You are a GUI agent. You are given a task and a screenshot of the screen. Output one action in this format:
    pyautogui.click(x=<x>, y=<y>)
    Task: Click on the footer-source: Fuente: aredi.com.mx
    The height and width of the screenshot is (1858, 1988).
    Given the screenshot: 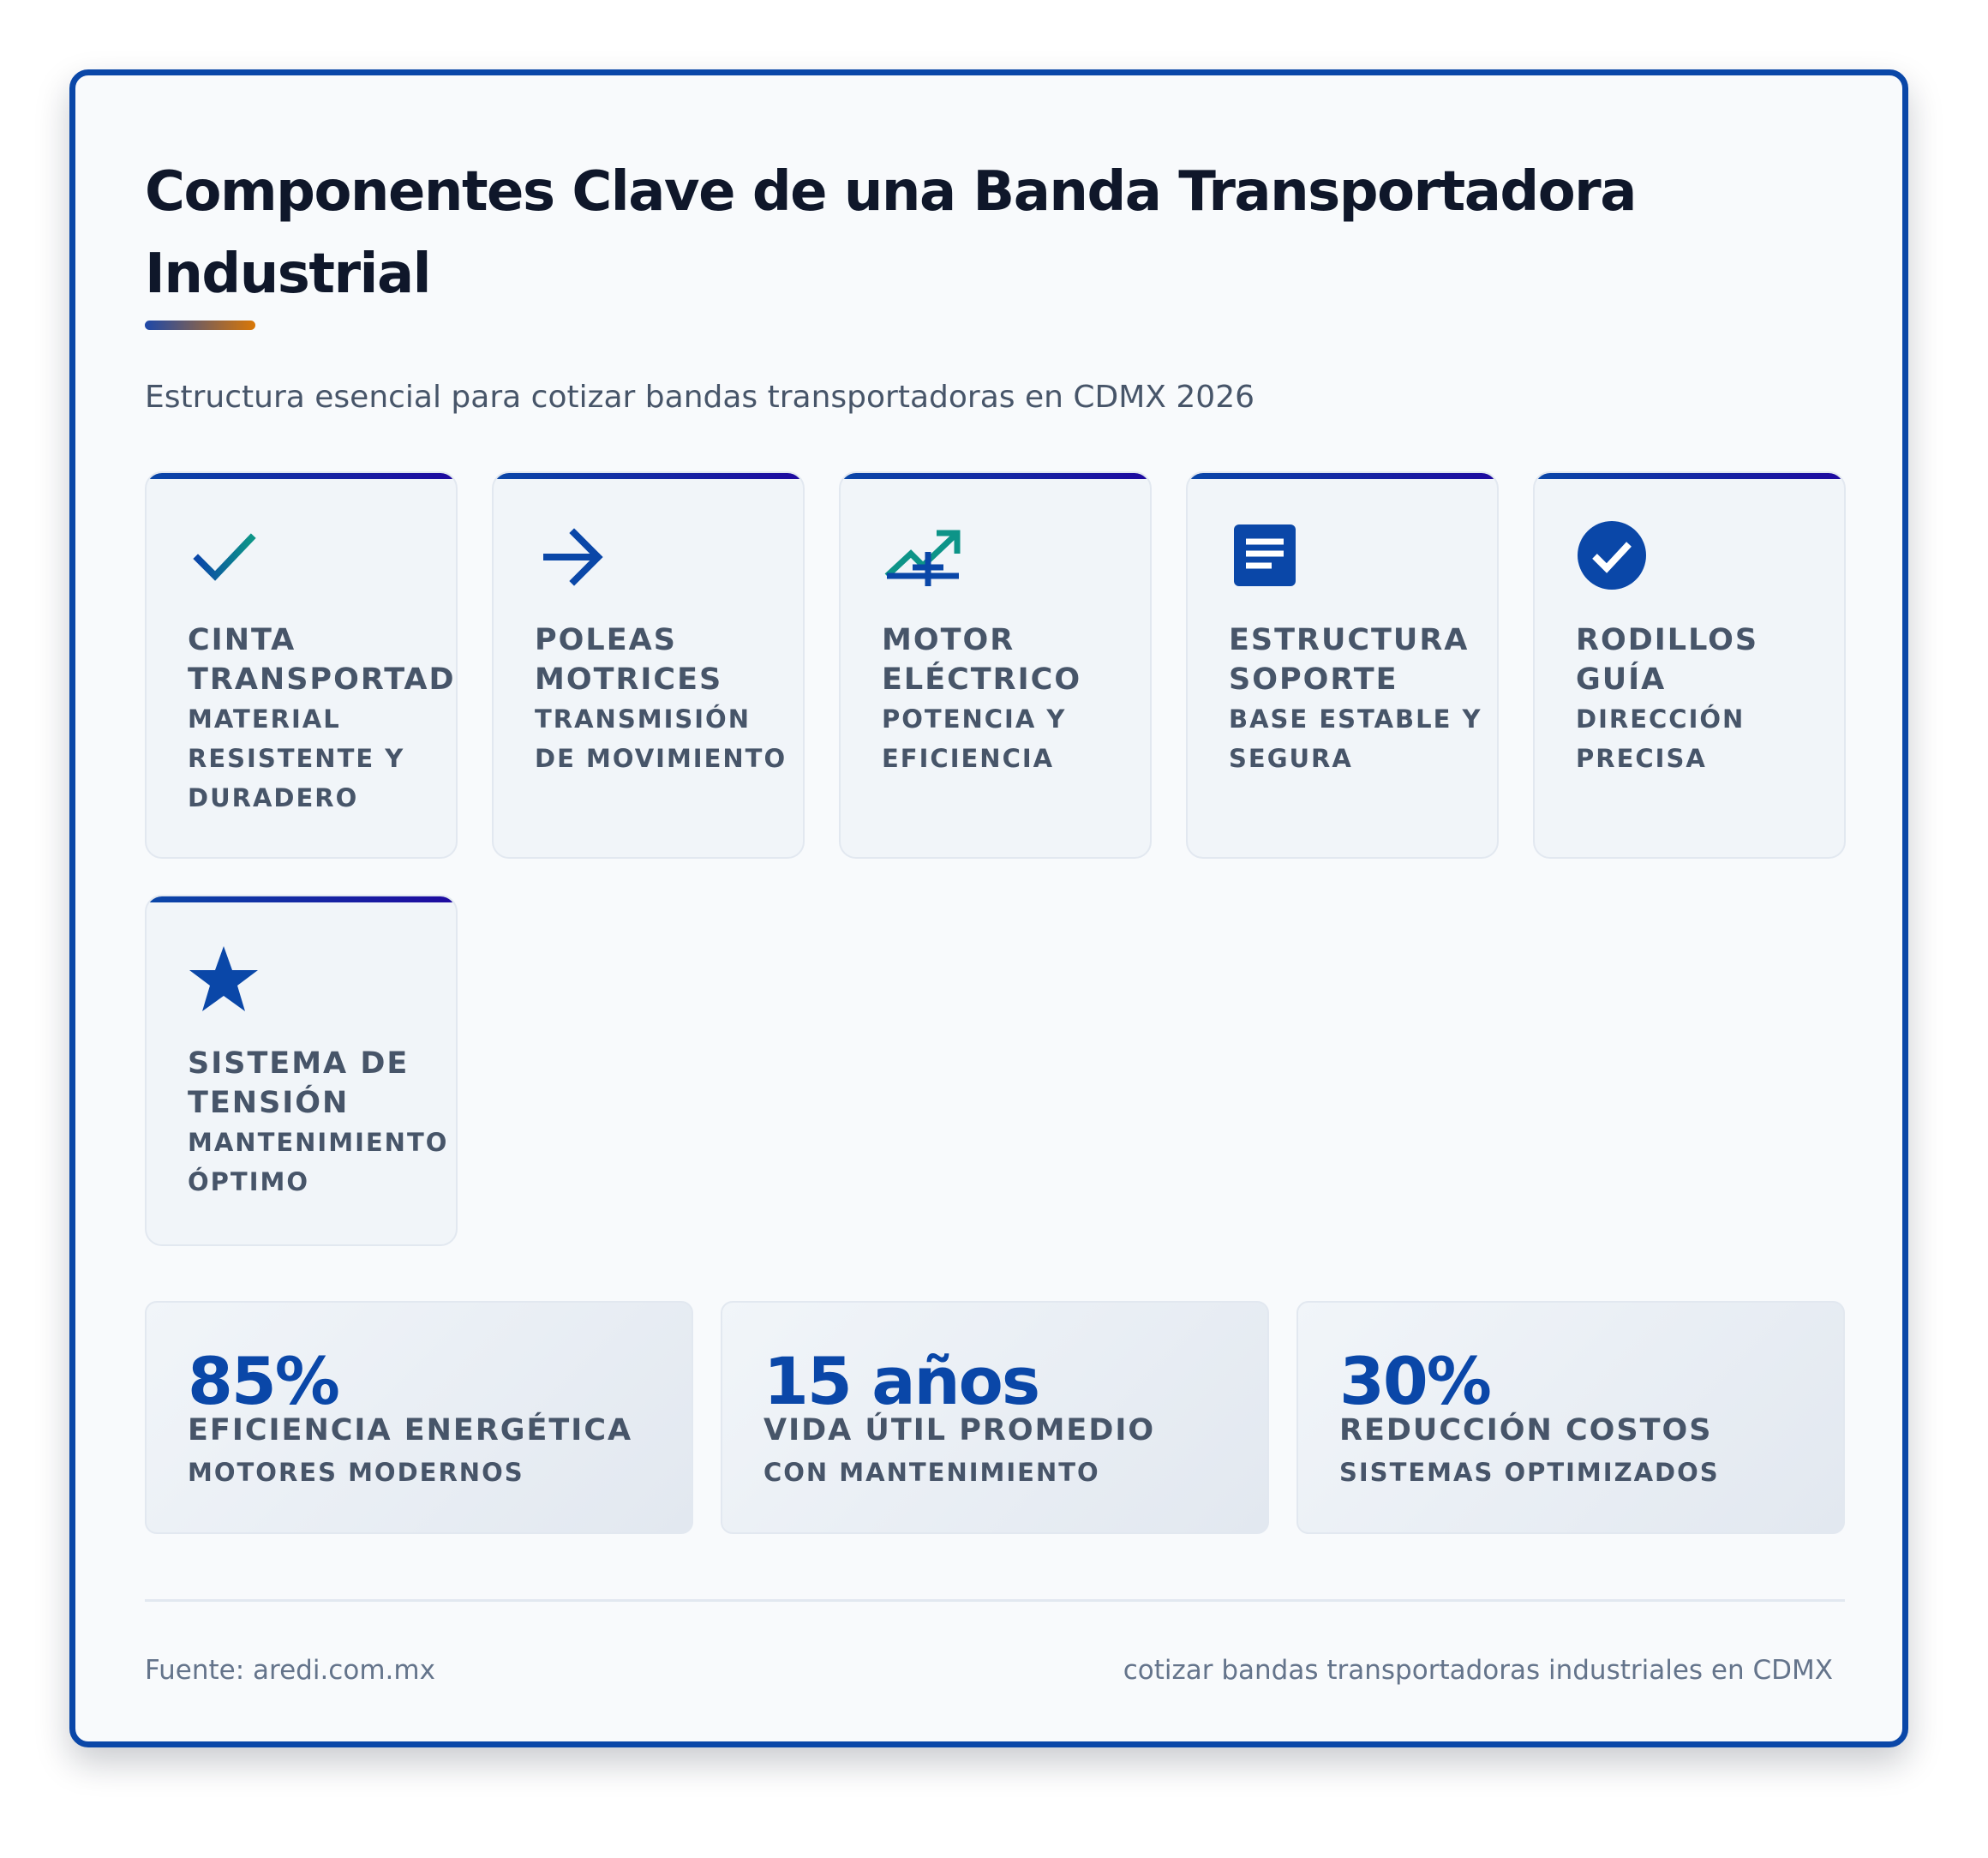 What is the action you would take?
    pyautogui.click(x=290, y=1670)
    